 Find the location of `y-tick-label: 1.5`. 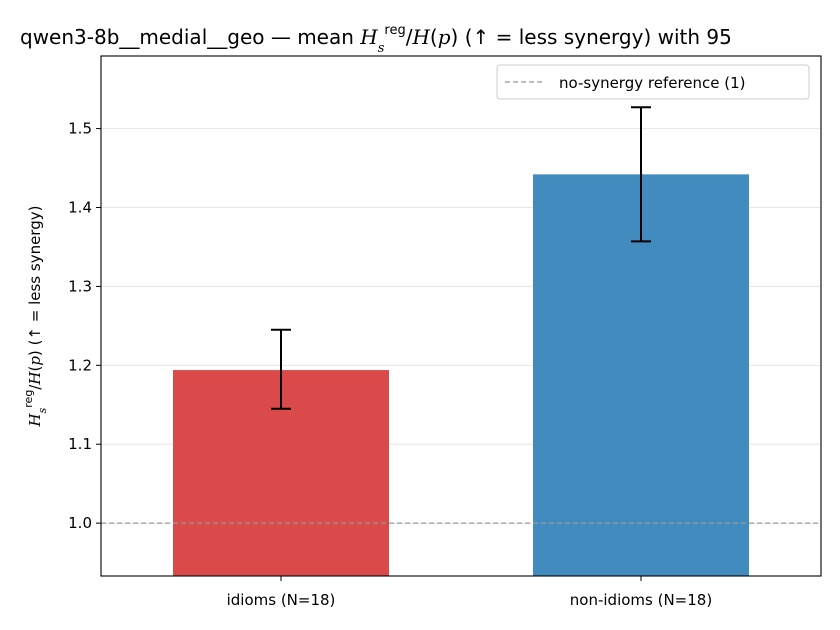

y-tick-label: 1.5 is located at coordinates (80, 129).